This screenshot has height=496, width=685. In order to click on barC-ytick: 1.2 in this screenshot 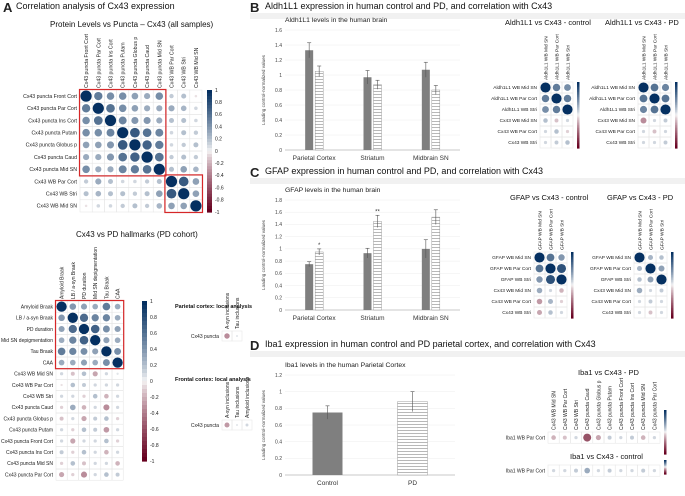, I will do `click(278, 237)`.